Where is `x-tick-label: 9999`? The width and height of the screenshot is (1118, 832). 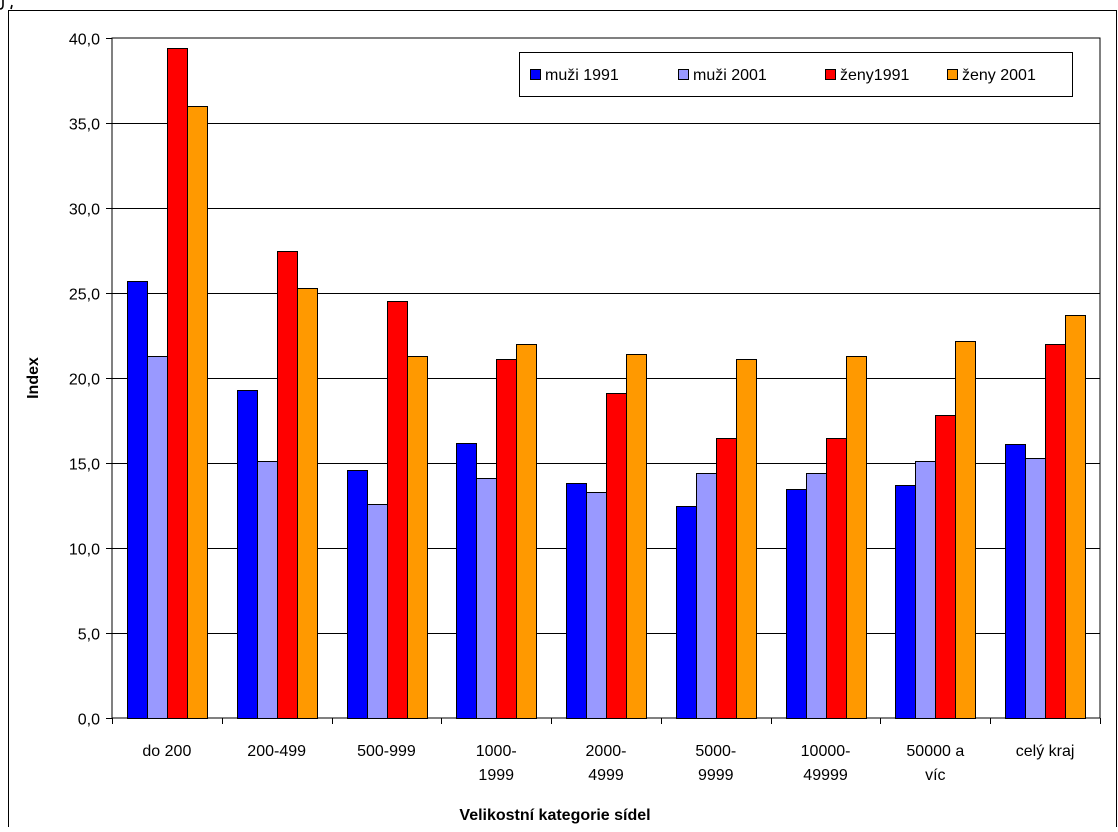
x-tick-label: 9999 is located at coordinates (716, 775).